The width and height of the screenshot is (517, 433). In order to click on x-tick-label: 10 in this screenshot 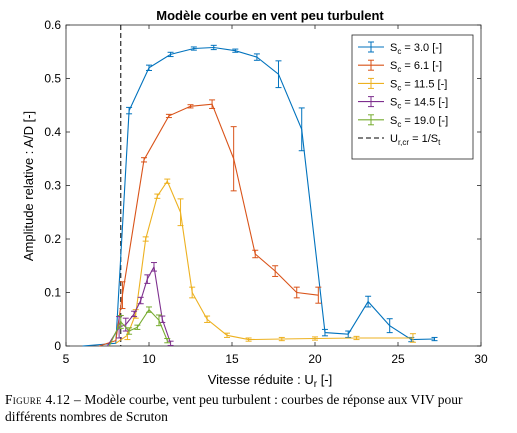, I will do `click(149, 359)`.